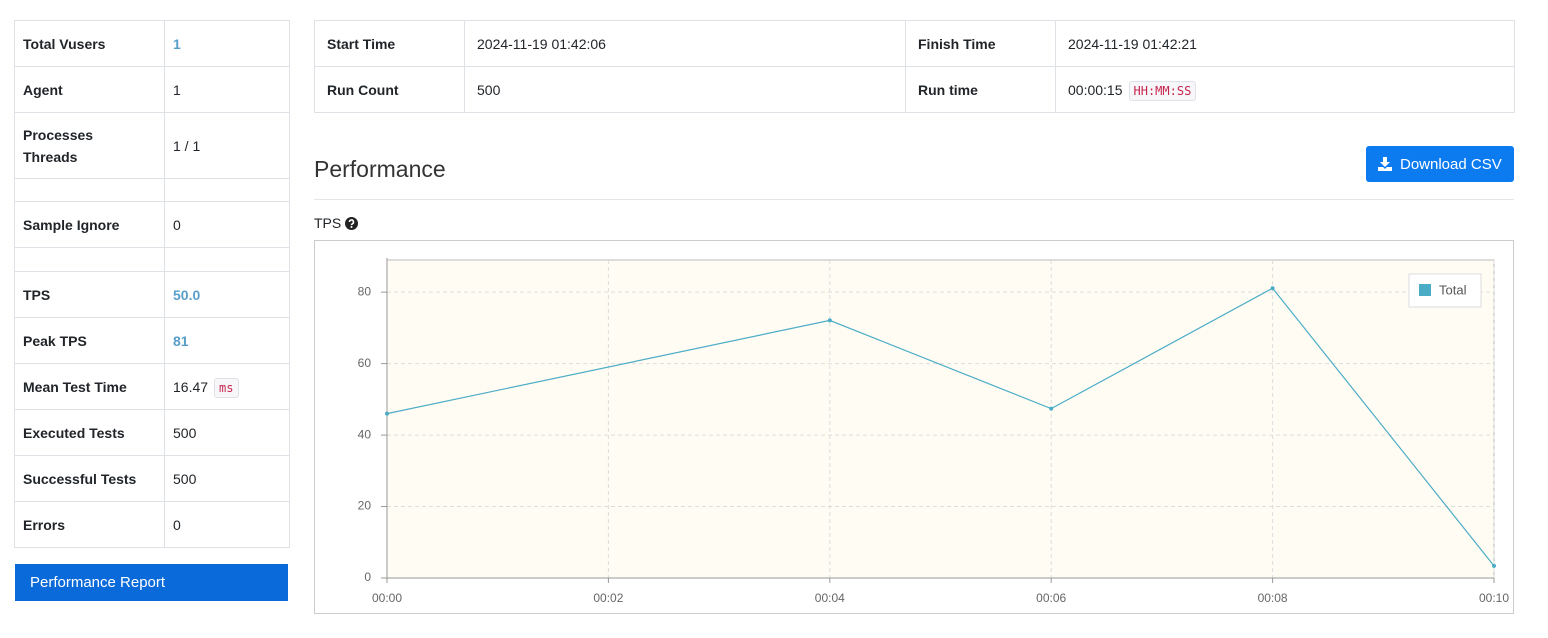 The image size is (1548, 638). What do you see at coordinates (50, 156) in the screenshot?
I see `label-line: Threads` at bounding box center [50, 156].